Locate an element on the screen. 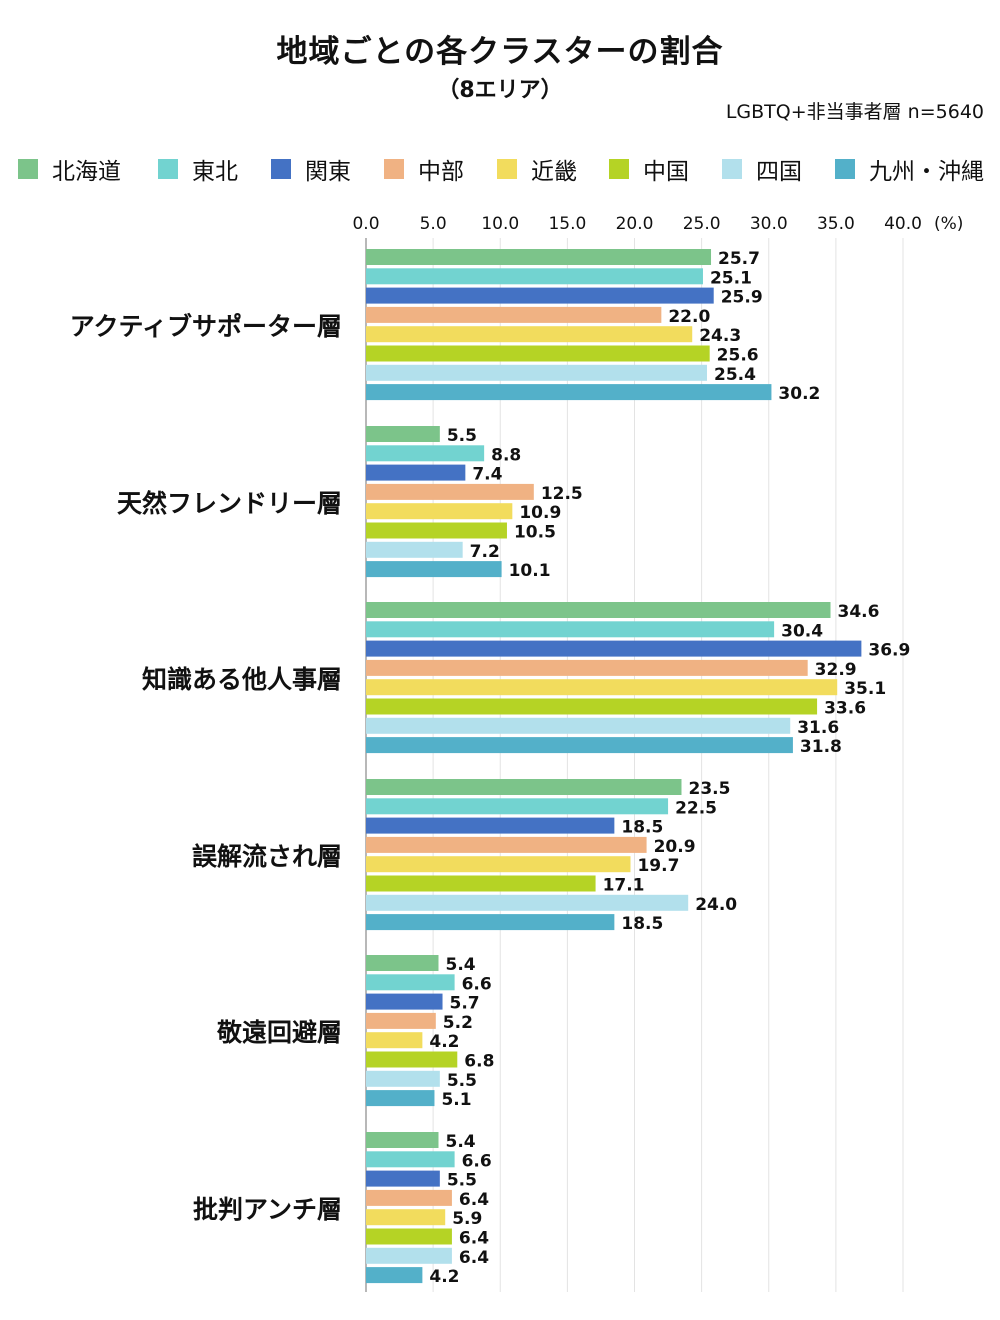 The height and width of the screenshot is (1320, 1000). category-label: 批判アンチ層 is located at coordinates (267, 1209).